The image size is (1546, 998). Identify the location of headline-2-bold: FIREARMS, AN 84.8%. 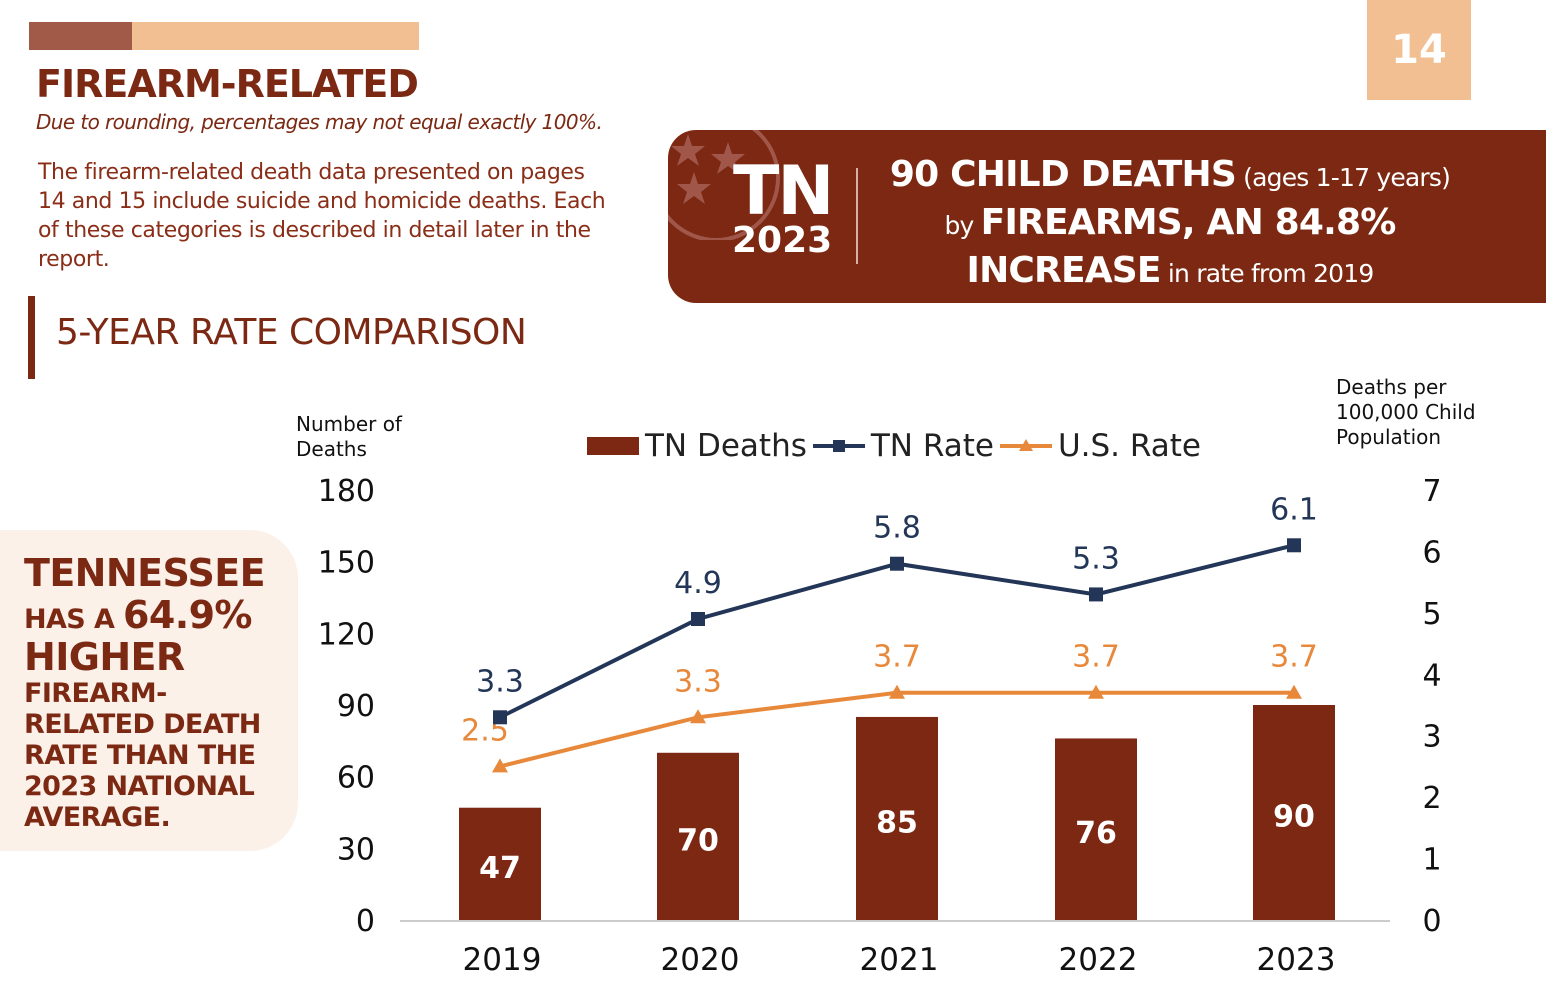
(1188, 222).